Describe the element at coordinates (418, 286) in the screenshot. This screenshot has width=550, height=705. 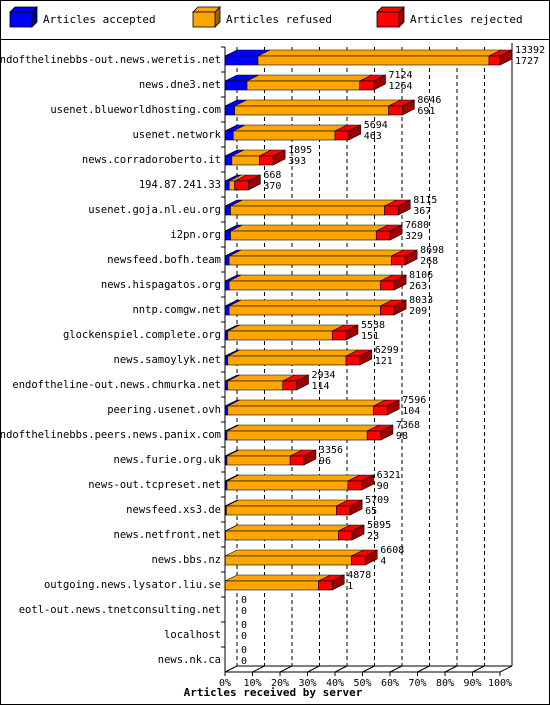
I see `value-label-accepted: 263` at that location.